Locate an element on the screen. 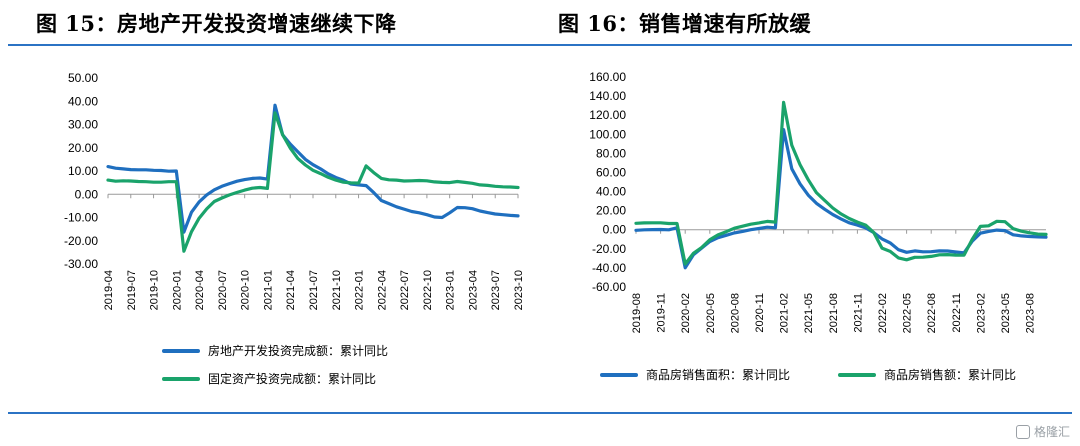 The height and width of the screenshot is (446, 1080). x-tick-label: 2020-08 is located at coordinates (735, 313).